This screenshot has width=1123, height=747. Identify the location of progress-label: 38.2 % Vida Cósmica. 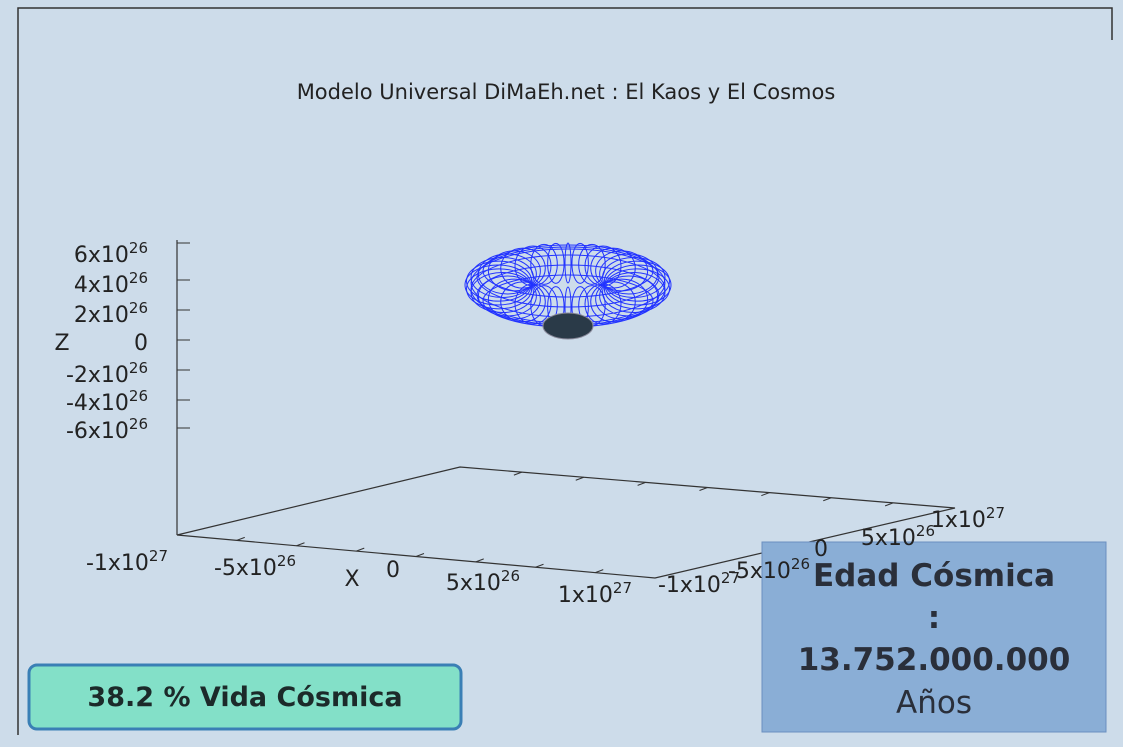
(244, 697).